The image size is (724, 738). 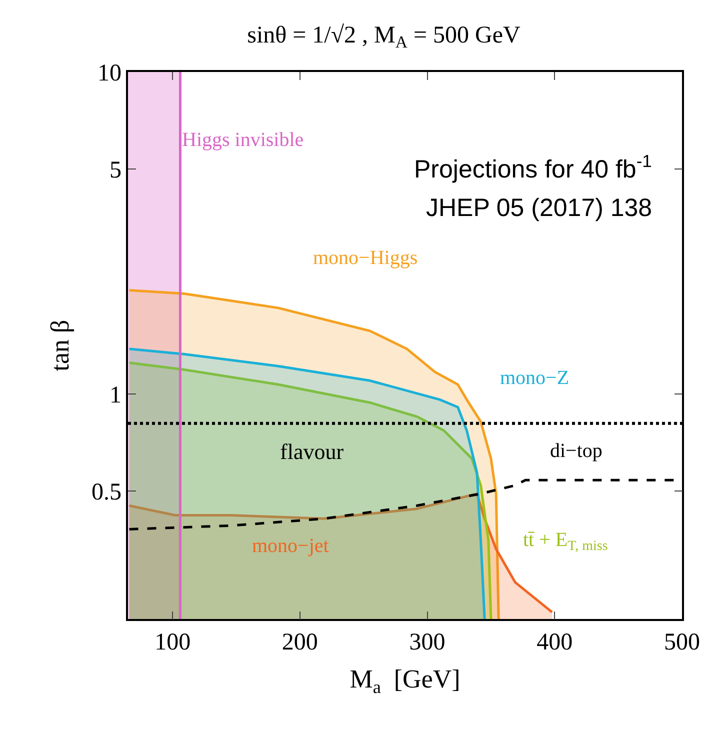 What do you see at coordinates (109, 73) in the screenshot?
I see `y-tick-label: 10` at bounding box center [109, 73].